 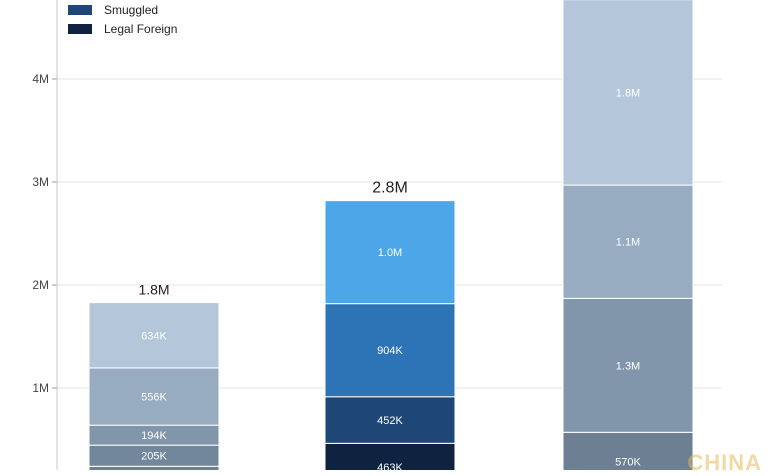 What do you see at coordinates (40, 388) in the screenshot?
I see `y-tick-label-0: 1M` at bounding box center [40, 388].